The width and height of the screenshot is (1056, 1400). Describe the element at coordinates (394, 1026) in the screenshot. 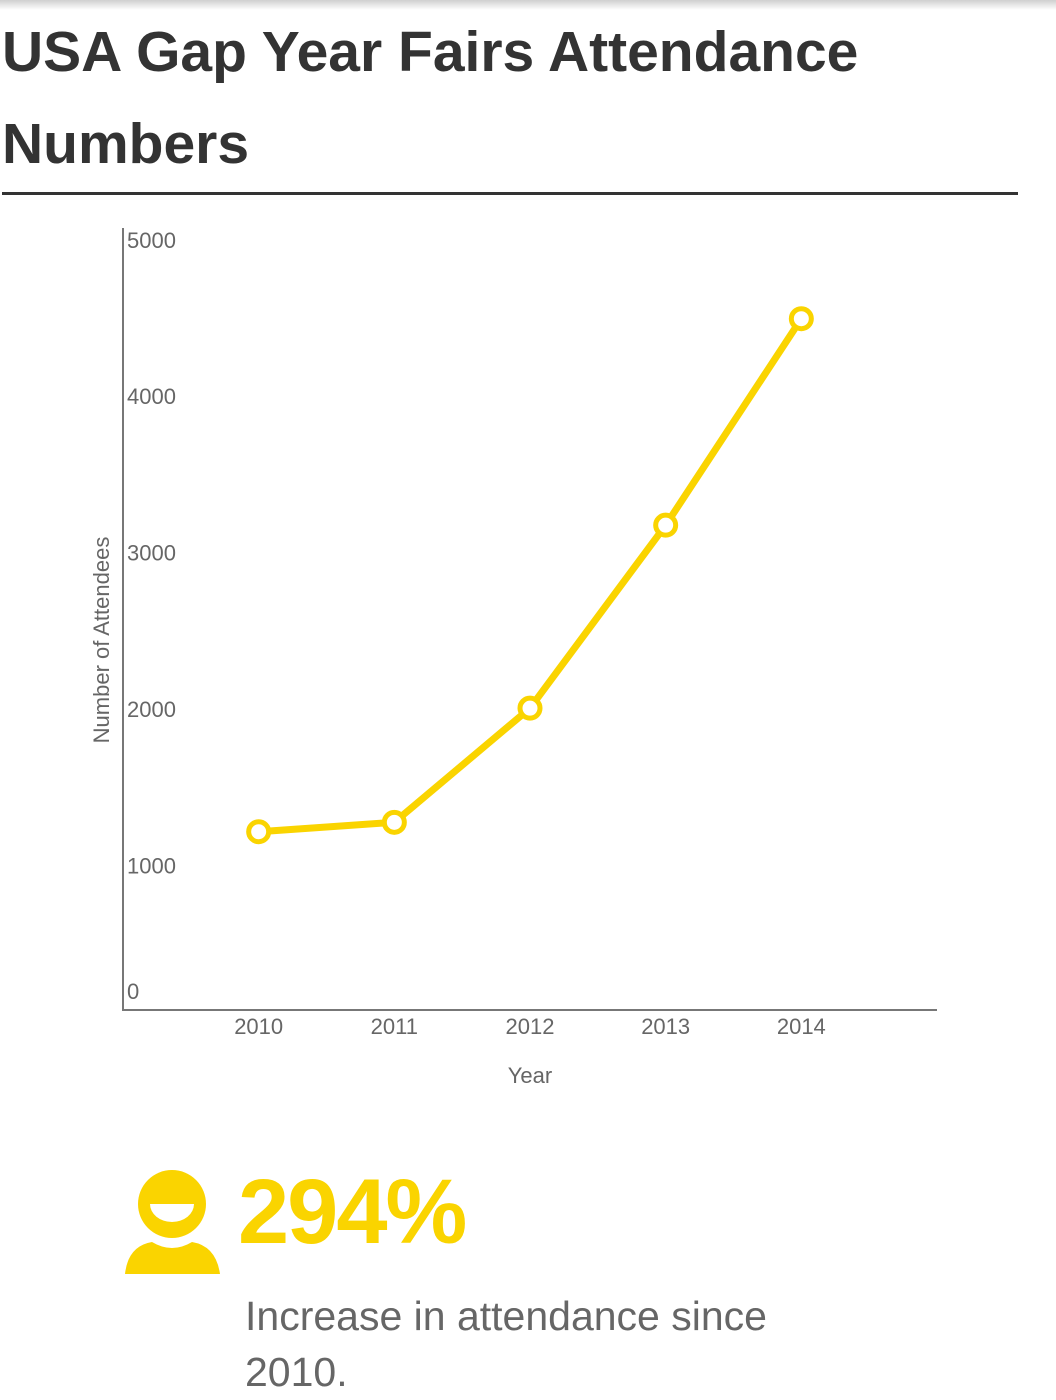

I see `x-tick-label: 2011` at that location.